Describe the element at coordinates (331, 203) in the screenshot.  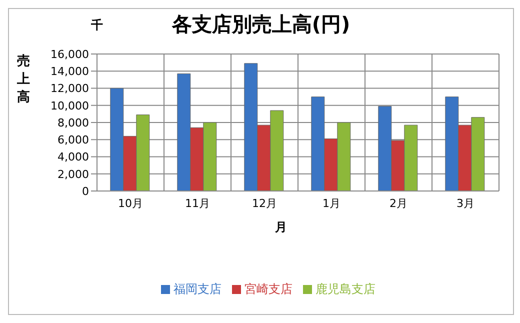
I see `x-tick-label: 1月` at that location.